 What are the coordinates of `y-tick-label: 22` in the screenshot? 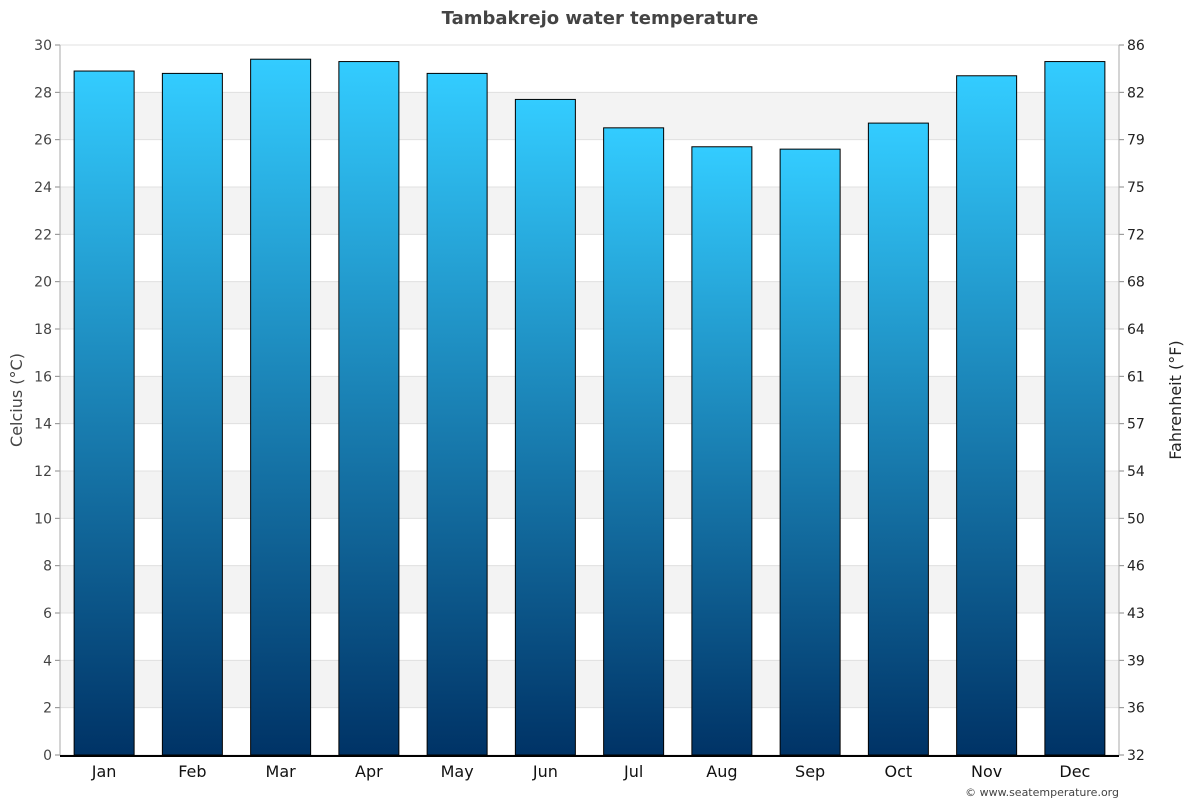 It's located at (43, 235).